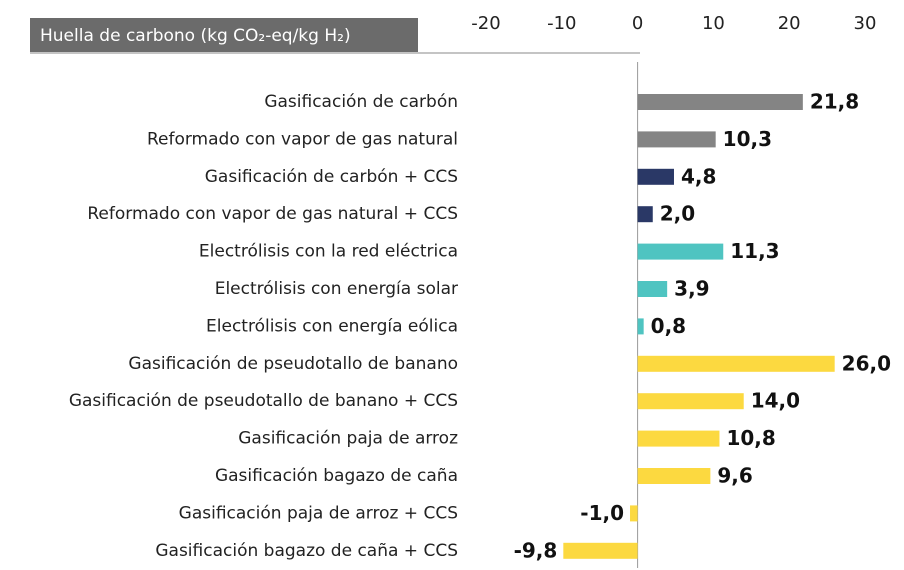 The height and width of the screenshot is (570, 904). What do you see at coordinates (336, 289) in the screenshot?
I see `category-label: Electrólisis con energía solar` at bounding box center [336, 289].